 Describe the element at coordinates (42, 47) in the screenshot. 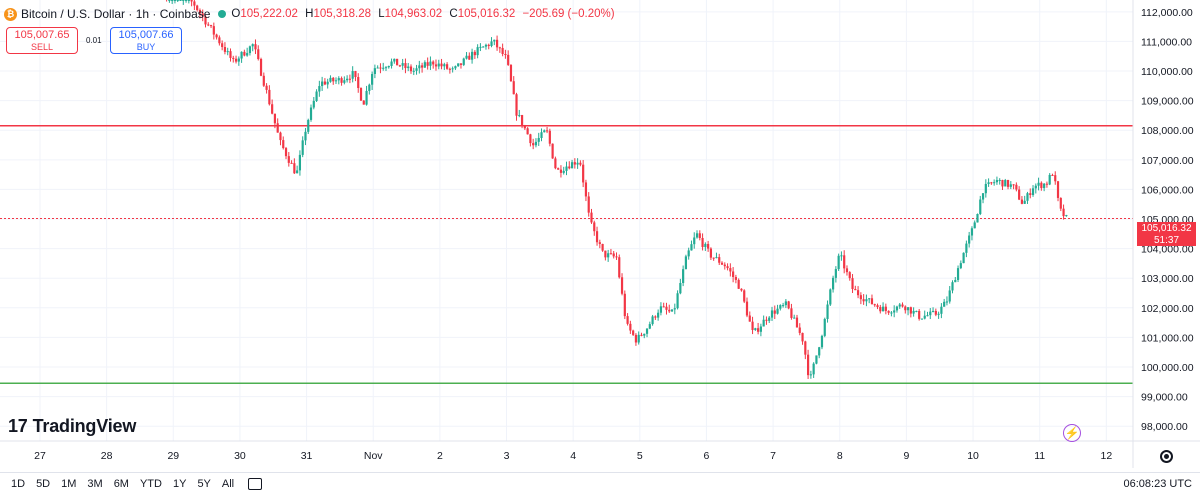

I see `sell-label: SELL` at that location.